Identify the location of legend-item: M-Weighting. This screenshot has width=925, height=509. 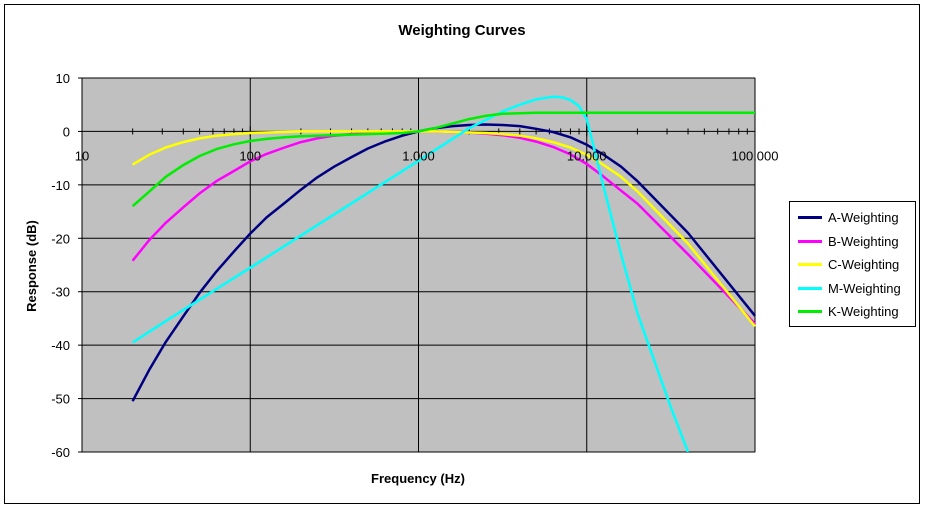
(852, 289).